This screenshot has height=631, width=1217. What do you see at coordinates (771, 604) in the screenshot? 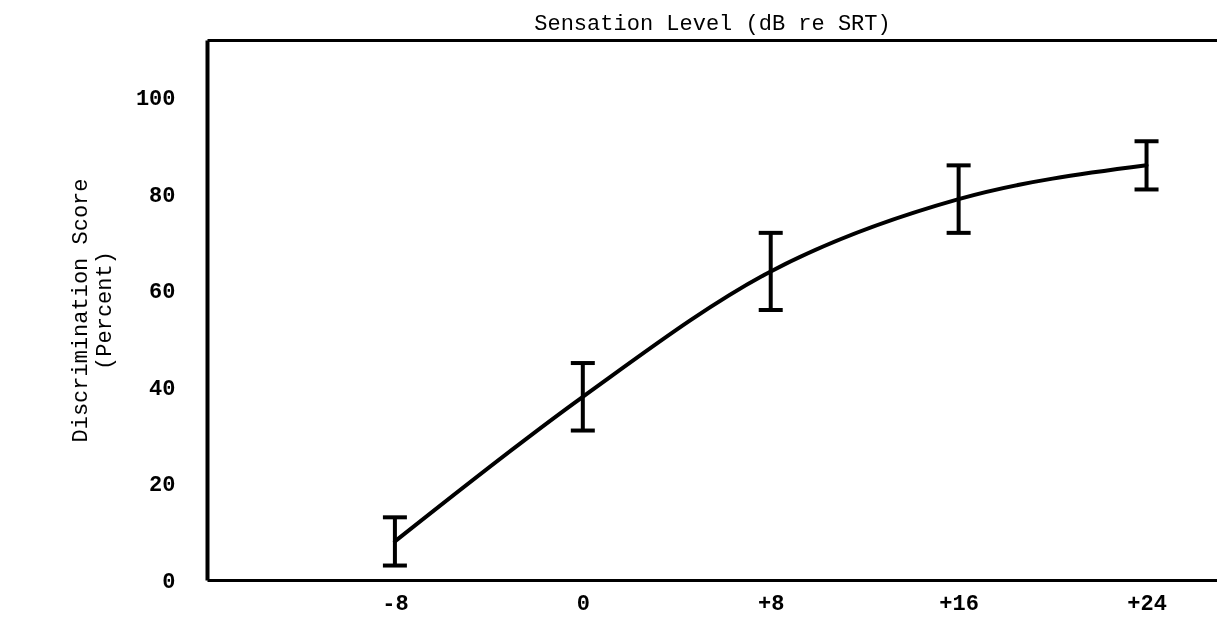
I see `x-tick-label: +8` at bounding box center [771, 604].